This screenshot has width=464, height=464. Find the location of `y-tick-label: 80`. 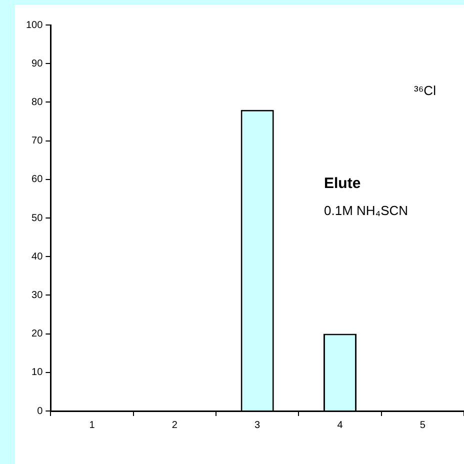

y-tick-label: 80 is located at coordinates (38, 102).